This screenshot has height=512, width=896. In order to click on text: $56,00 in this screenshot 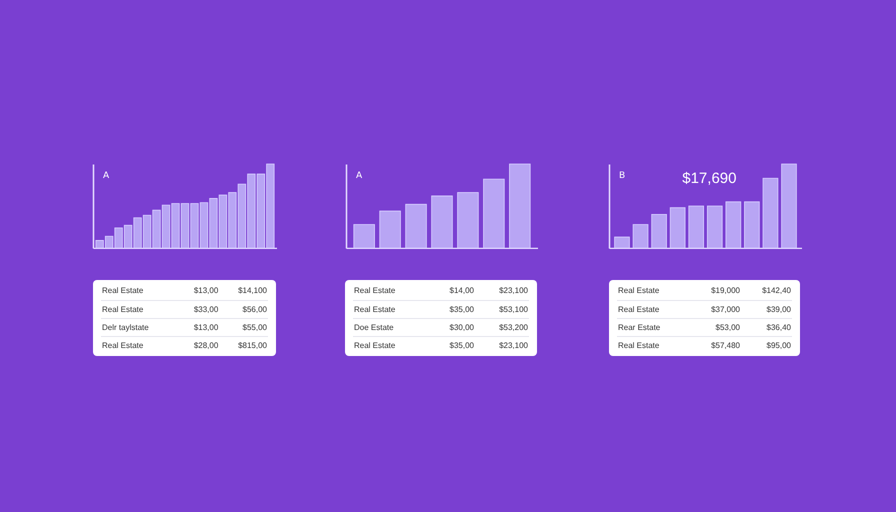, I will do `click(243, 309)`.